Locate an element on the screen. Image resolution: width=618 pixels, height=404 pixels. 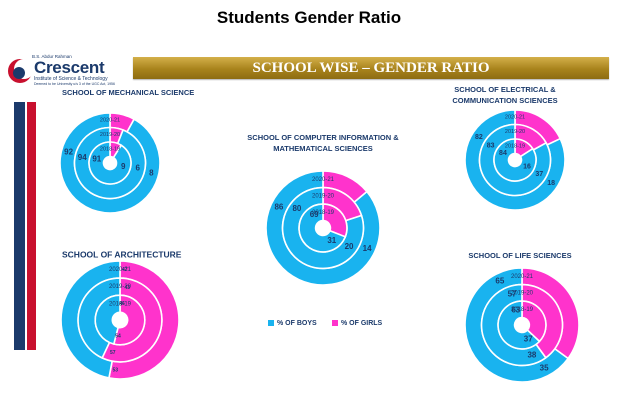
legend-girls-swatch is located at coordinates (335, 323).